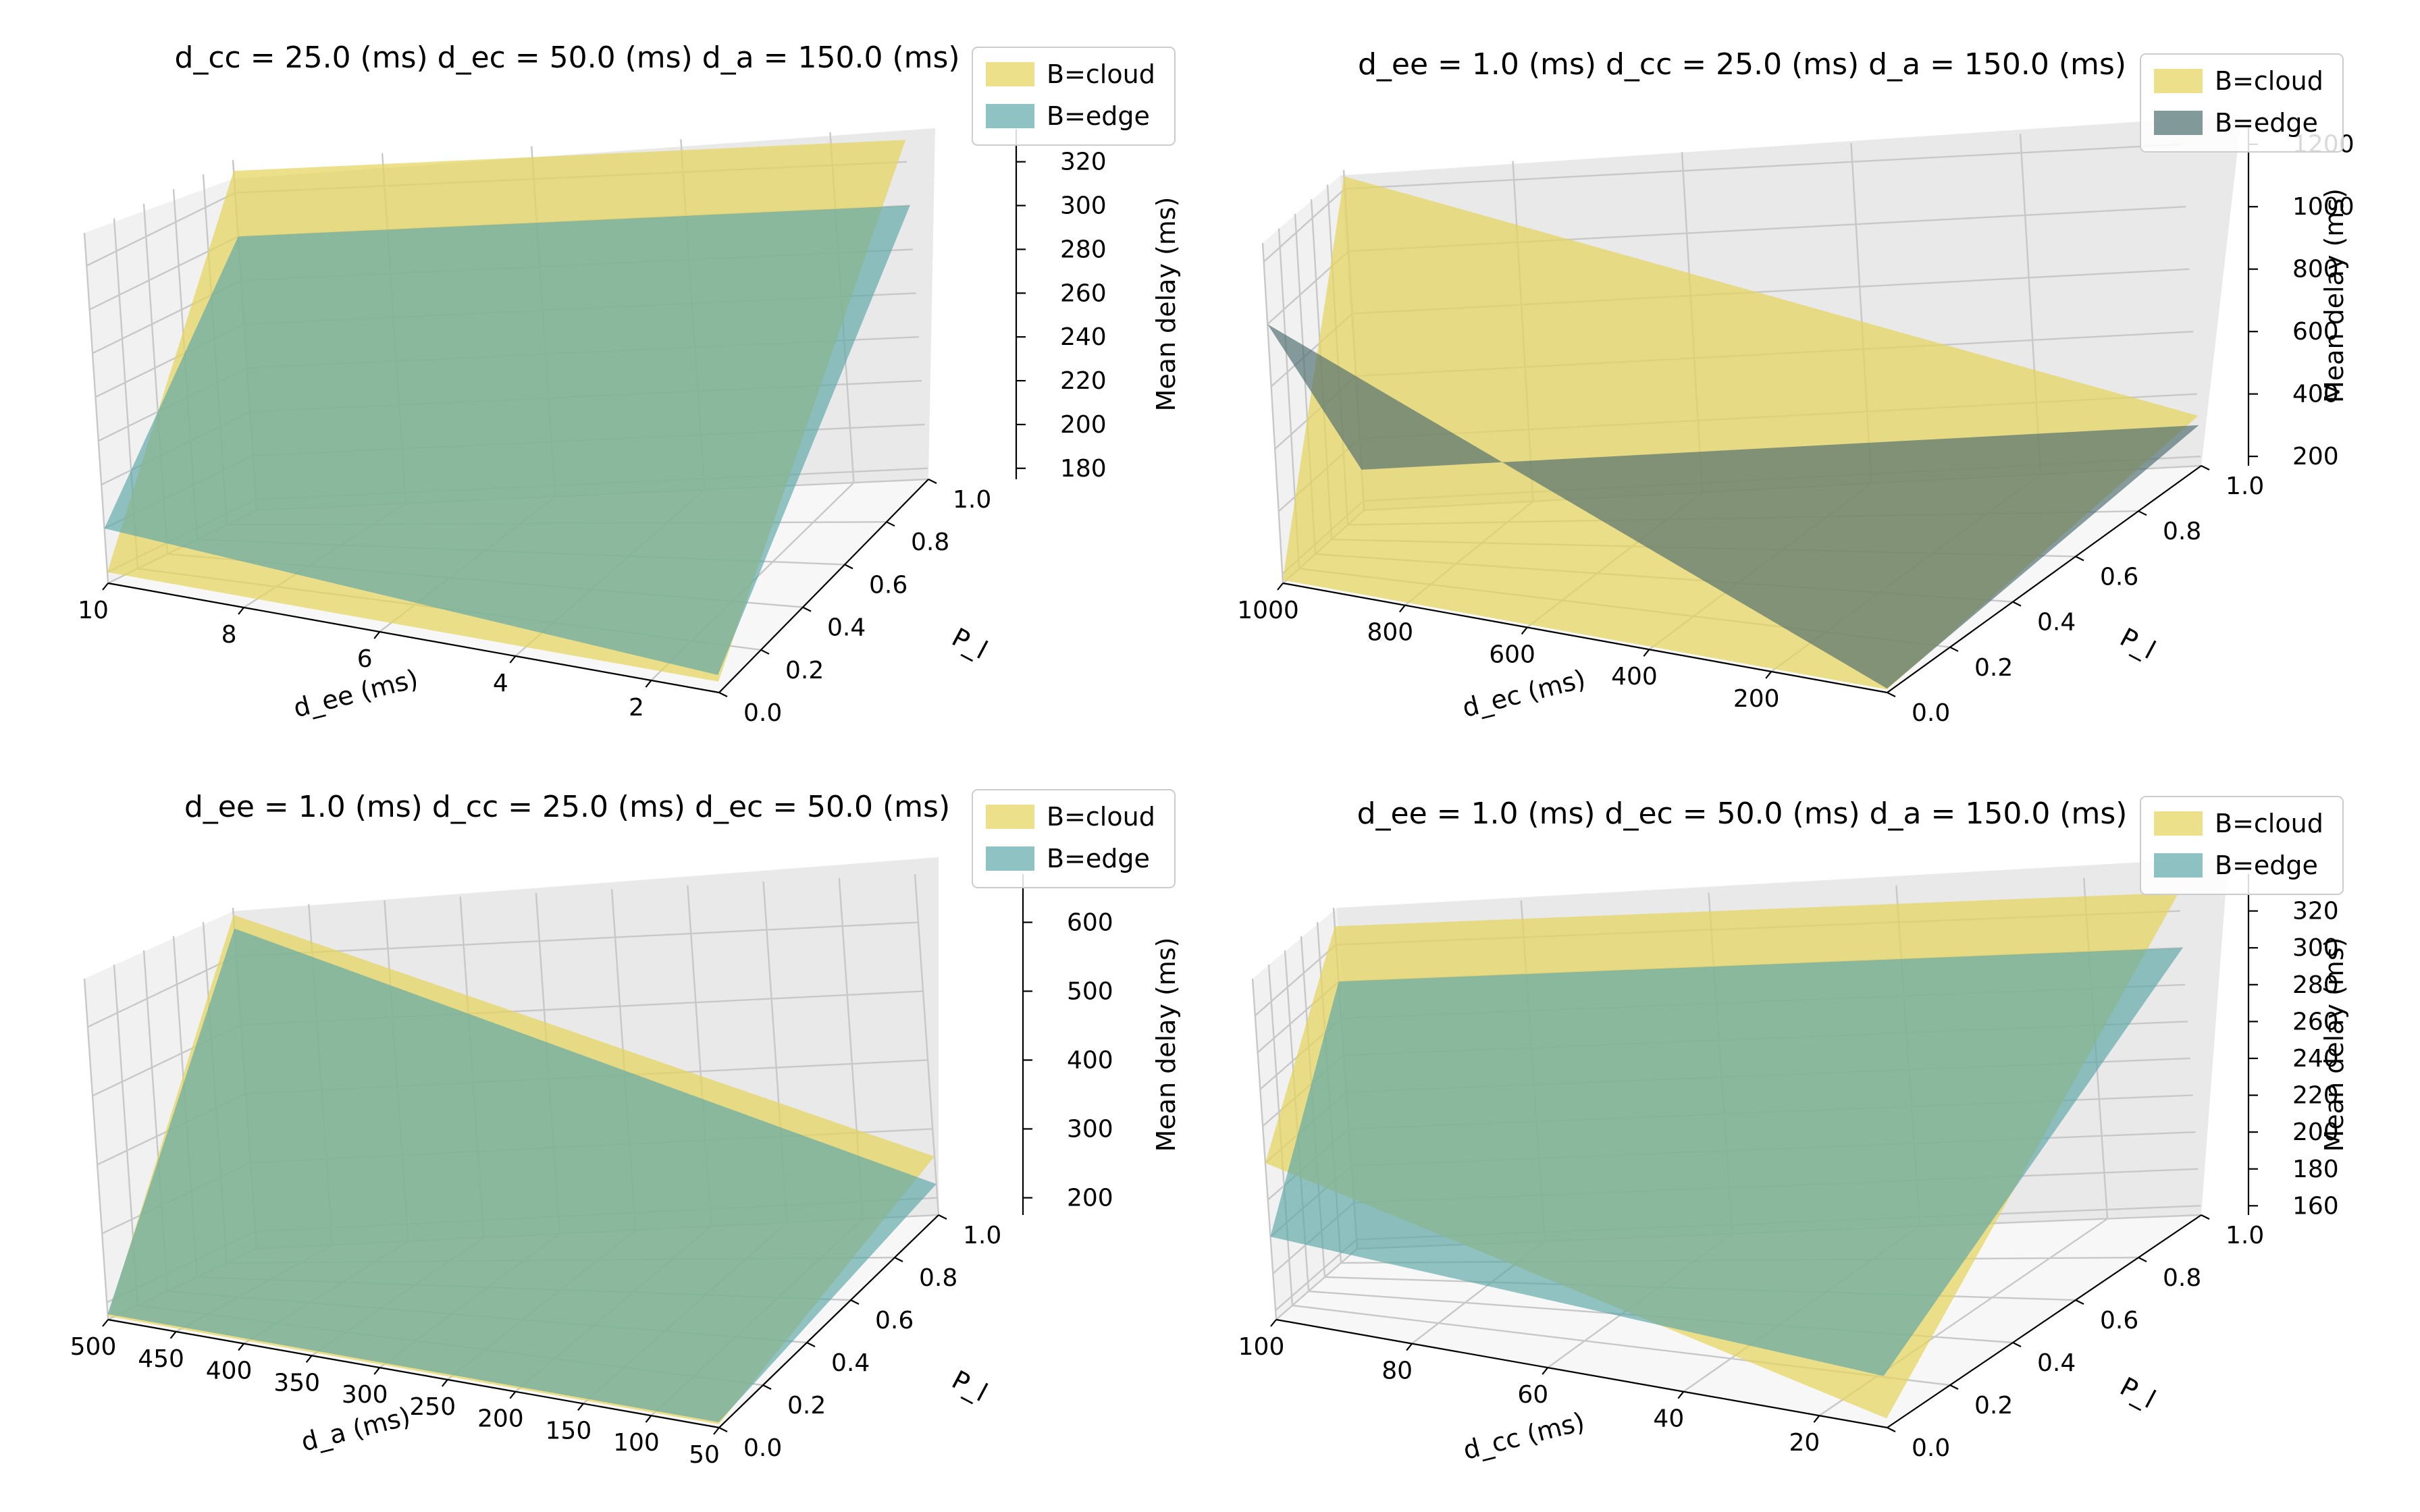  What do you see at coordinates (636, 1443) in the screenshot?
I see `x-tick-label: 100` at bounding box center [636, 1443].